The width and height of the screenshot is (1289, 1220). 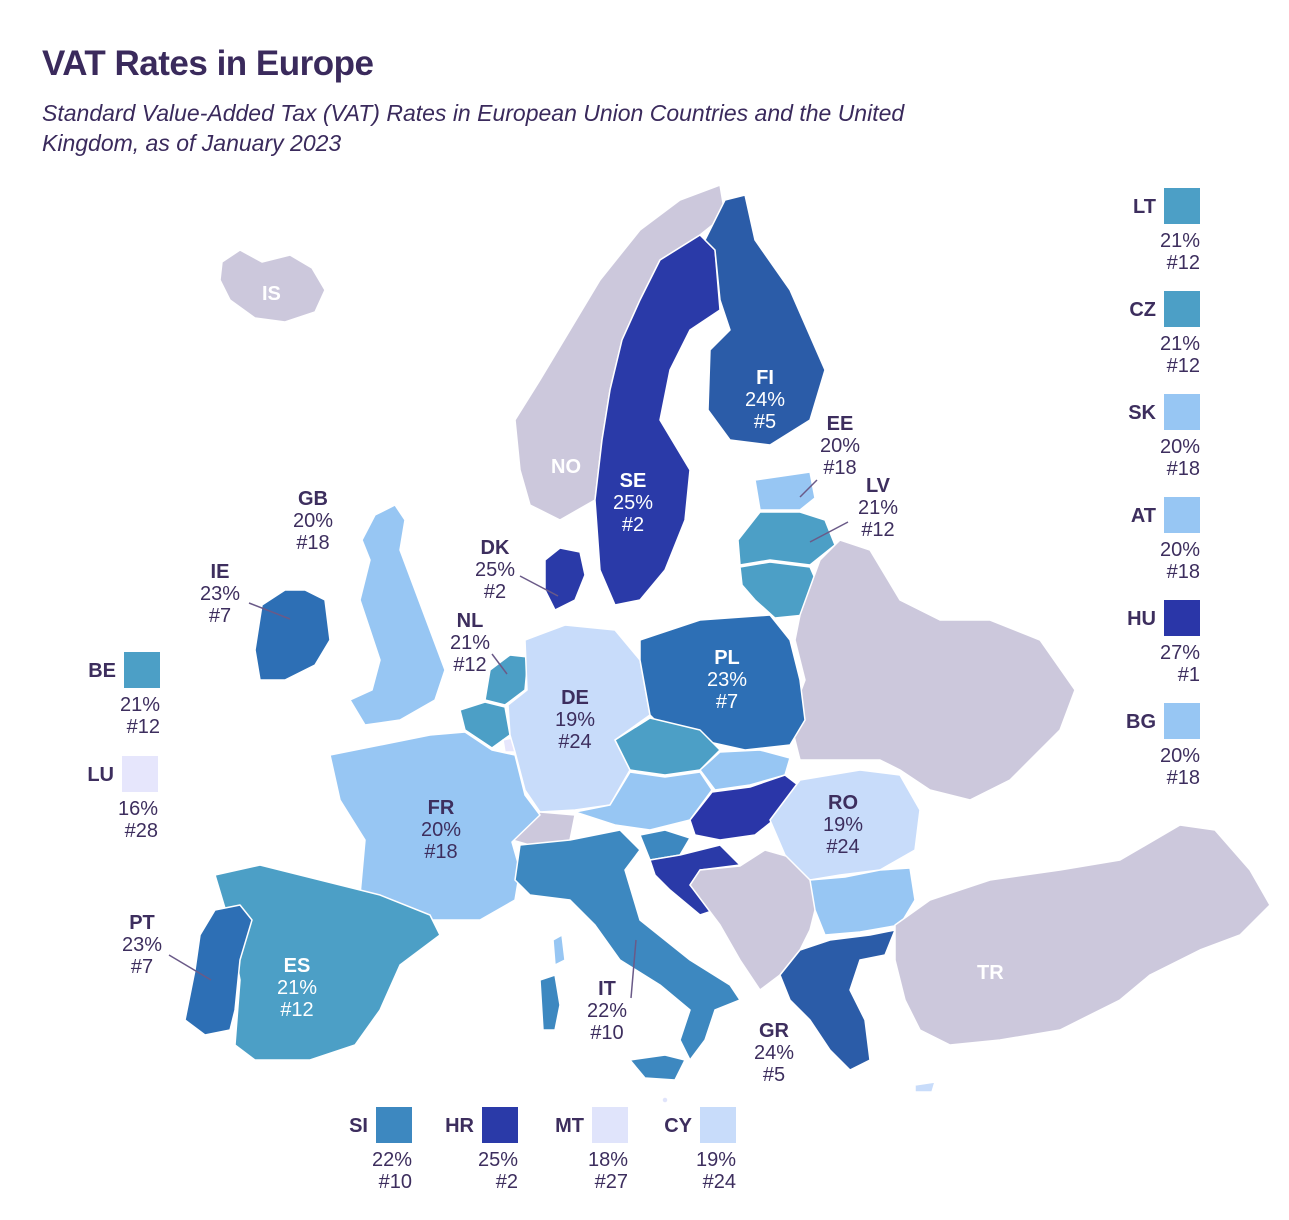 I want to click on label-nl: NL 21% #12, so click(x=470, y=643).